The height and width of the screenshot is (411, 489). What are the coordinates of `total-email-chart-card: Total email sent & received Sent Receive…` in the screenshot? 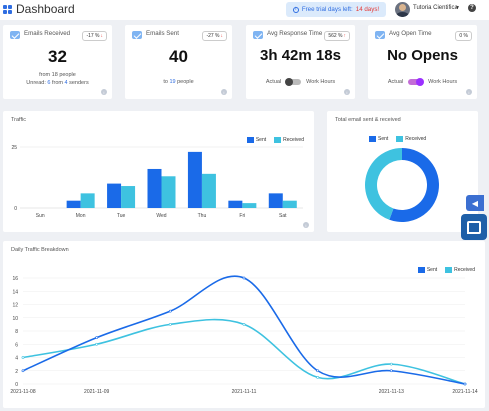 It's located at (402, 171).